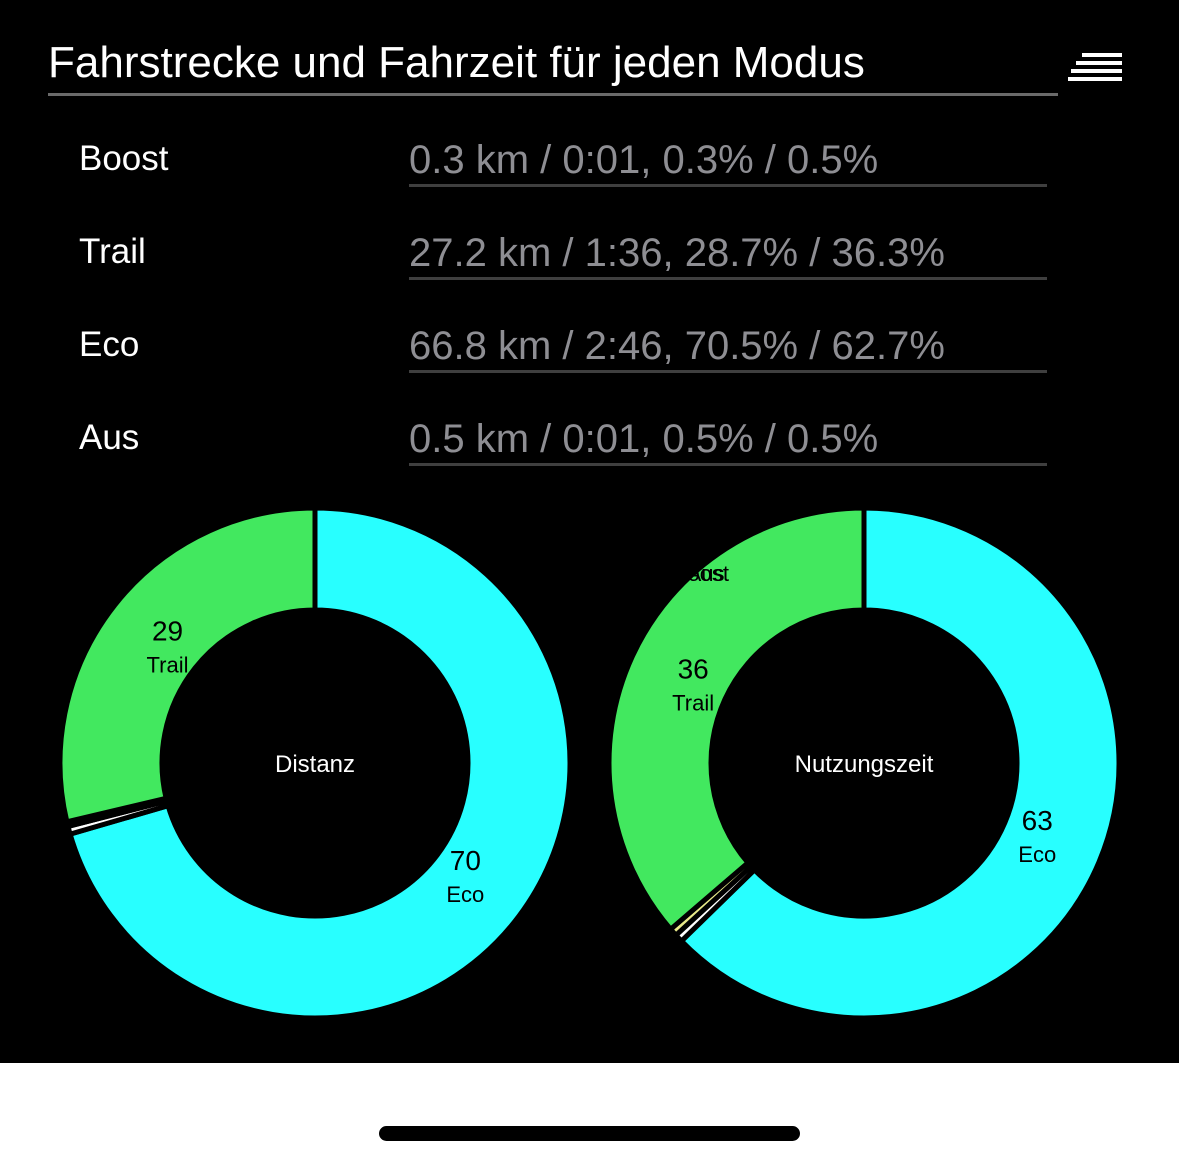 This screenshot has width=1179, height=1165. Describe the element at coordinates (1037, 820) in the screenshot. I see `slice-value-eco: 63` at that location.